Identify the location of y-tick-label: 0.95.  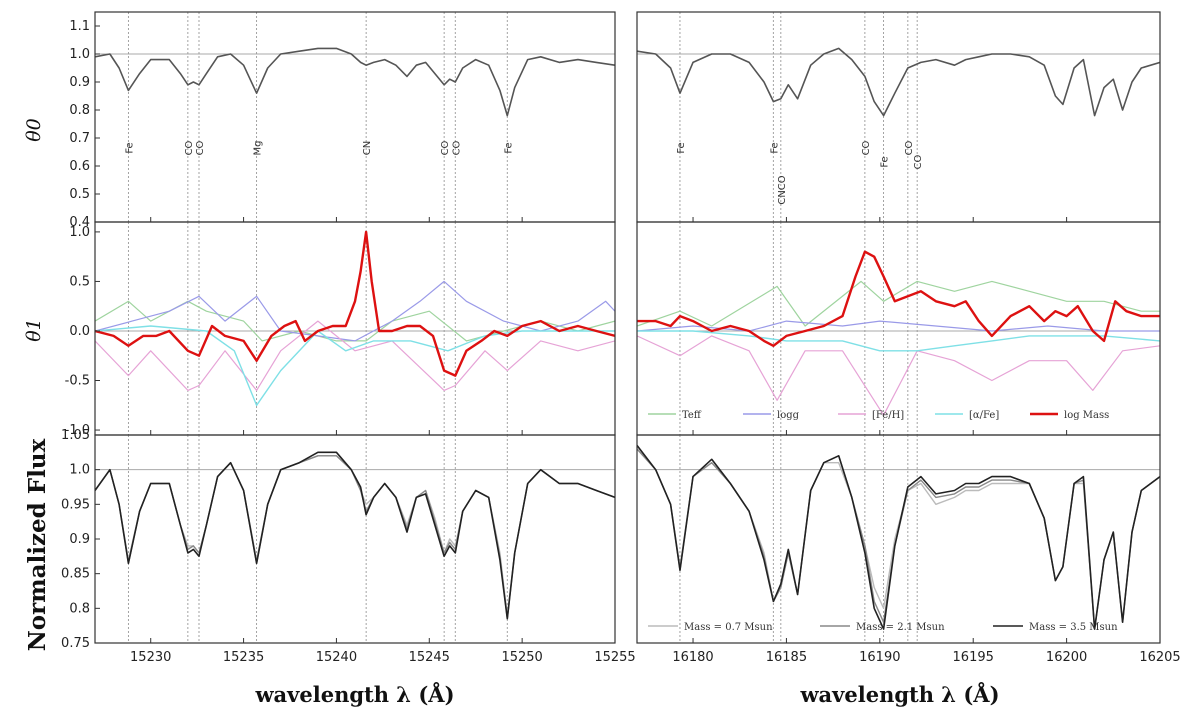
(75, 504).